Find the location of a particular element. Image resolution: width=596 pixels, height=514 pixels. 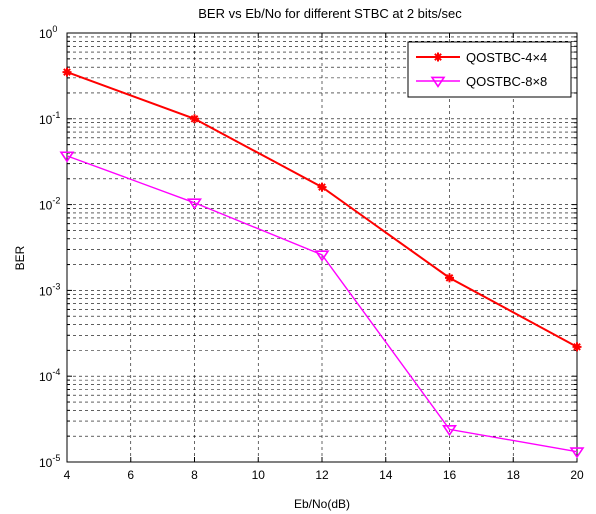

y-tick-label: 10⁻¹ is located at coordinates (49, 118).